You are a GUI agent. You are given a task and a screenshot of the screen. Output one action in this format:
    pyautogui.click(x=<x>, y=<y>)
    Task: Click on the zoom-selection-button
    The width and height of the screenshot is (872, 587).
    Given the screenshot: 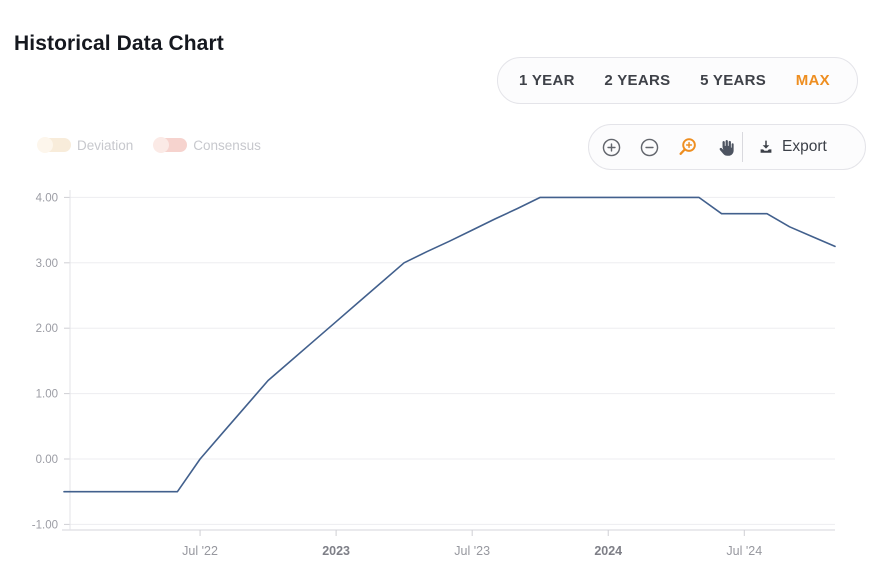 What is the action you would take?
    pyautogui.click(x=687, y=147)
    